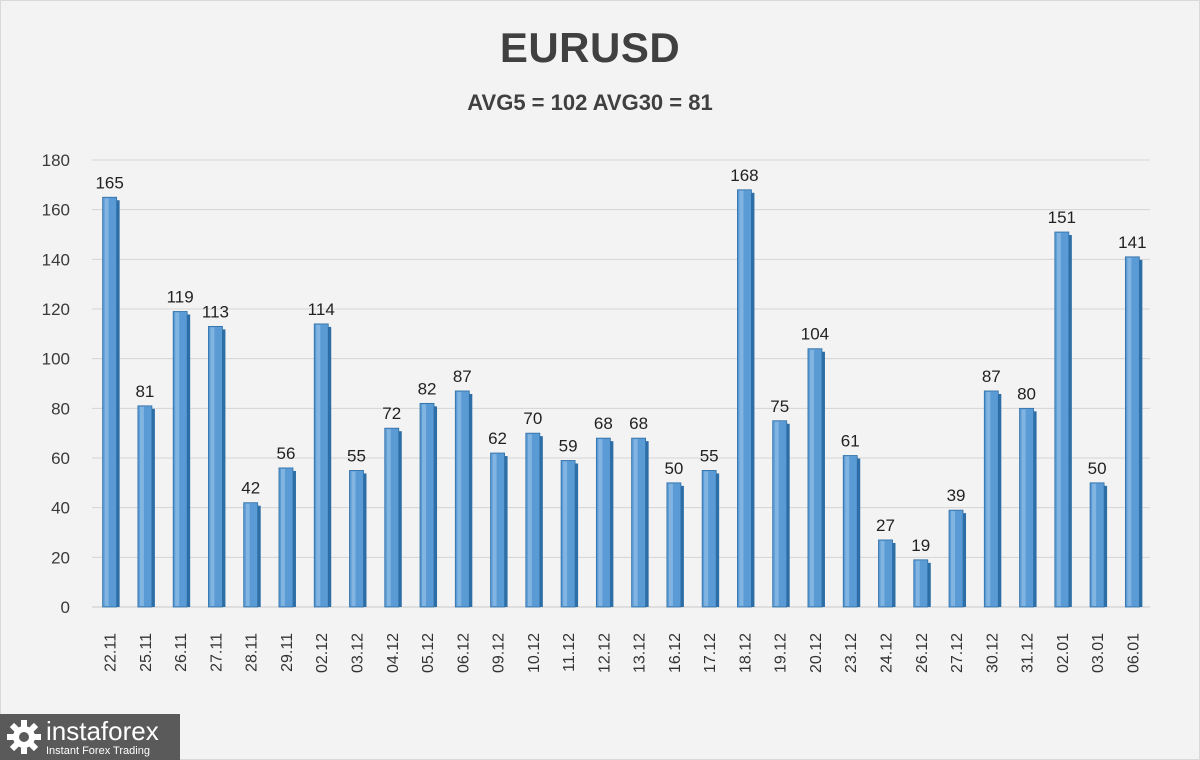 This screenshot has width=1200, height=760. I want to click on y-tick-label: 160, so click(56, 210).